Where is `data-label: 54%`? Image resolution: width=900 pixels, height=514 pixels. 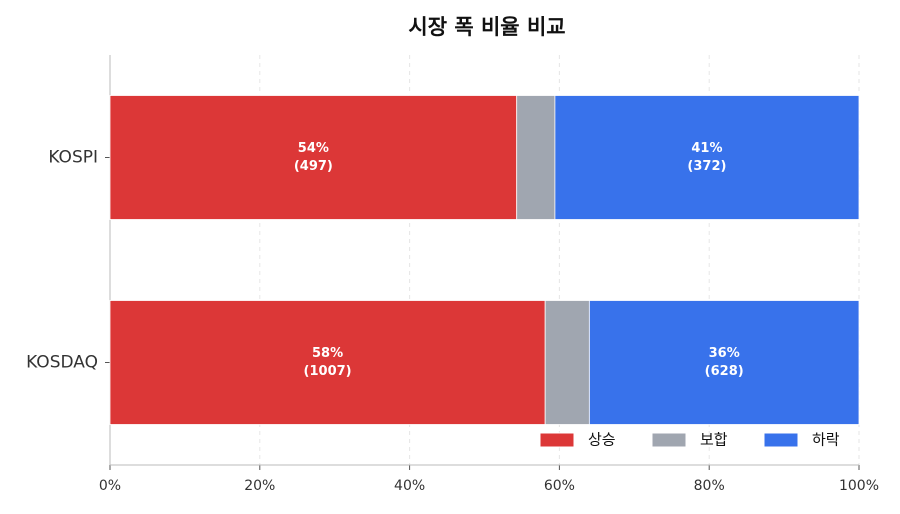 data-label: 54% is located at coordinates (313, 148).